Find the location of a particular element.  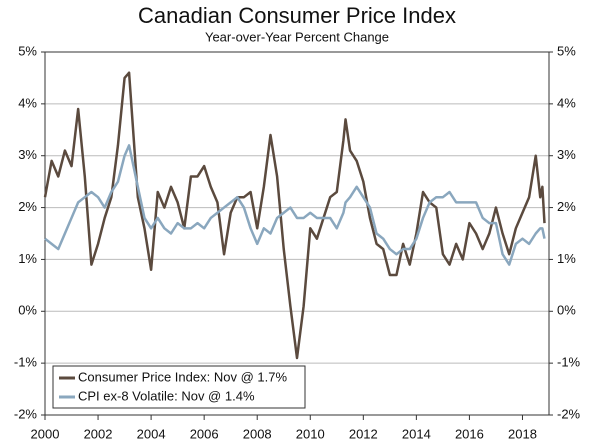

y-tick-label: 2% is located at coordinates (27, 206).